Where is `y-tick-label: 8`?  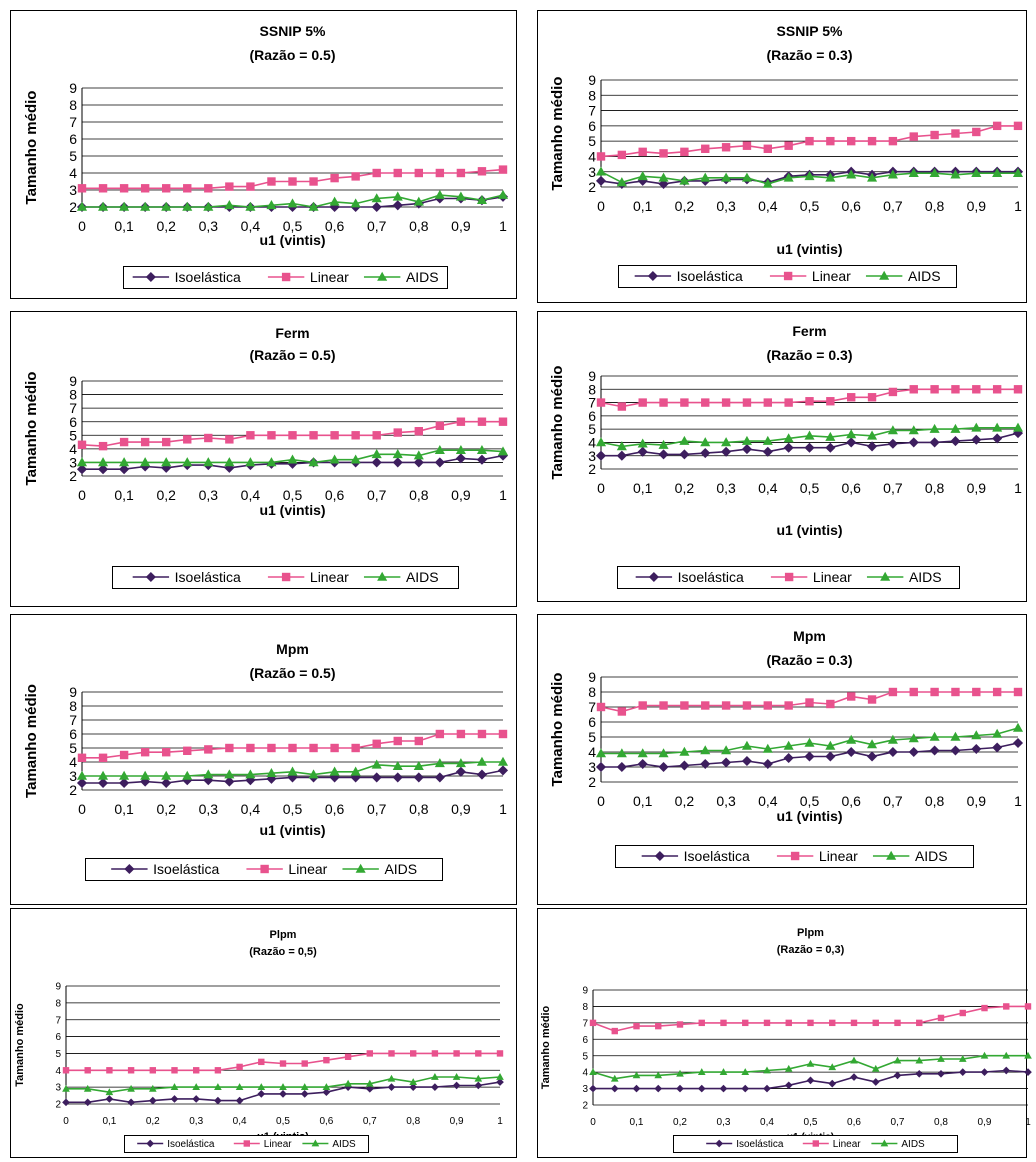
y-tick-label: 8 is located at coordinates (592, 389).